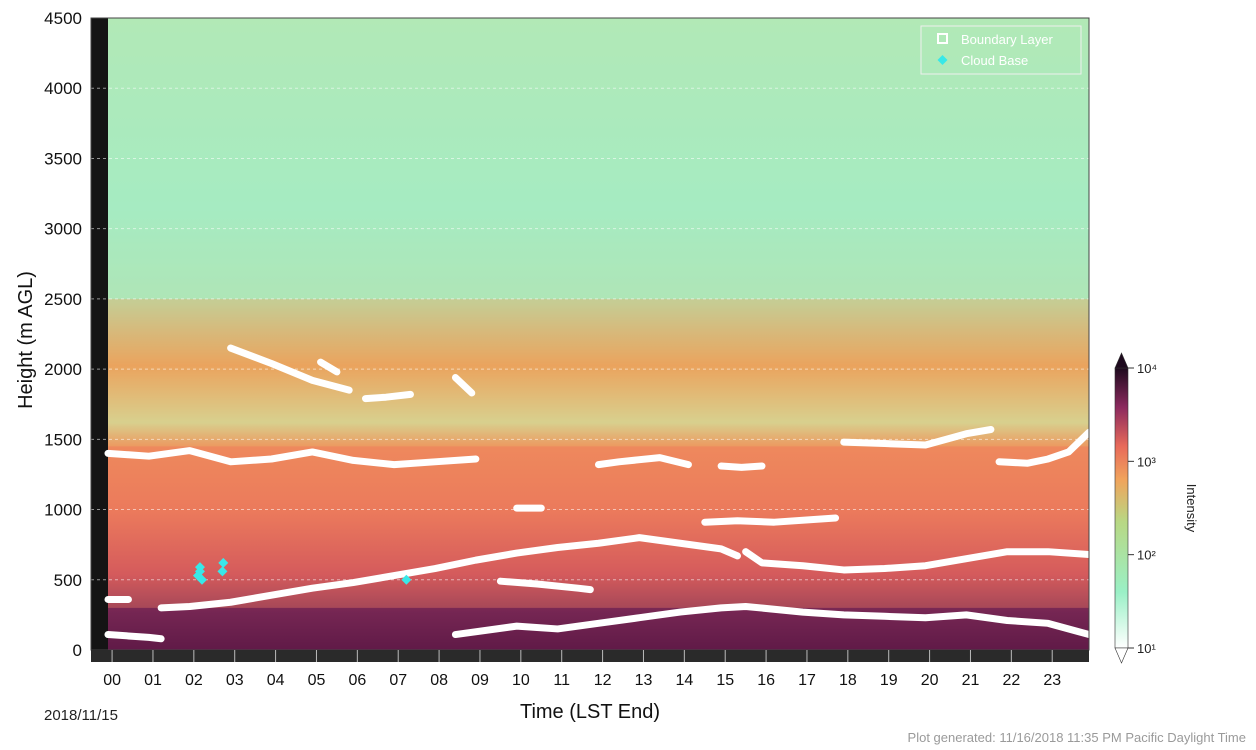  I want to click on y-tick-label-3000: 3000, so click(63, 229).